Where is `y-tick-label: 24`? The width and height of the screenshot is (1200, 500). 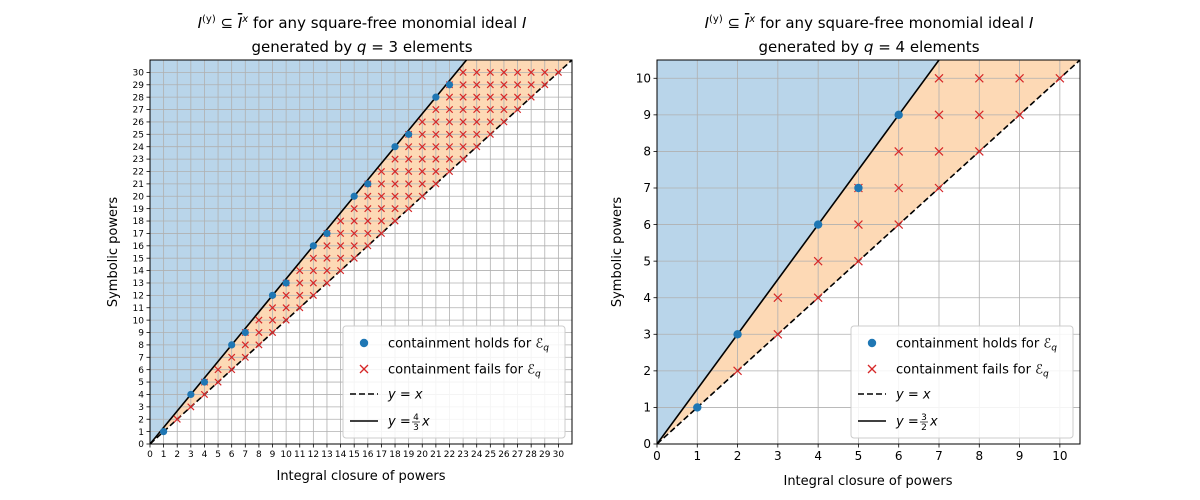
y-tick-label: 24 is located at coordinates (139, 148).